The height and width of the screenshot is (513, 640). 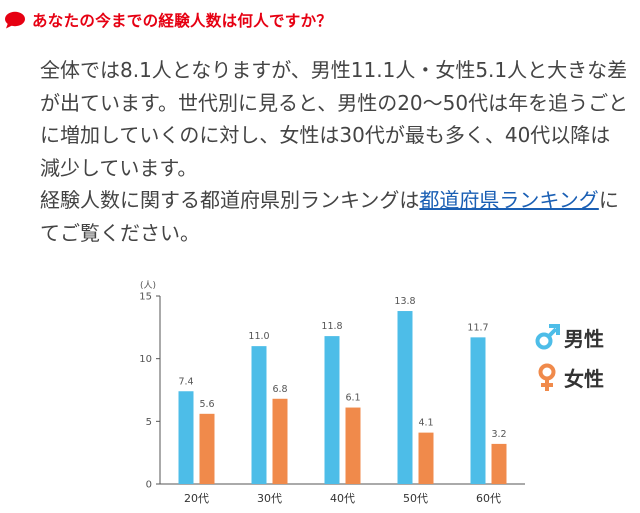 I want to click on data-label: 6.1, so click(x=352, y=398).